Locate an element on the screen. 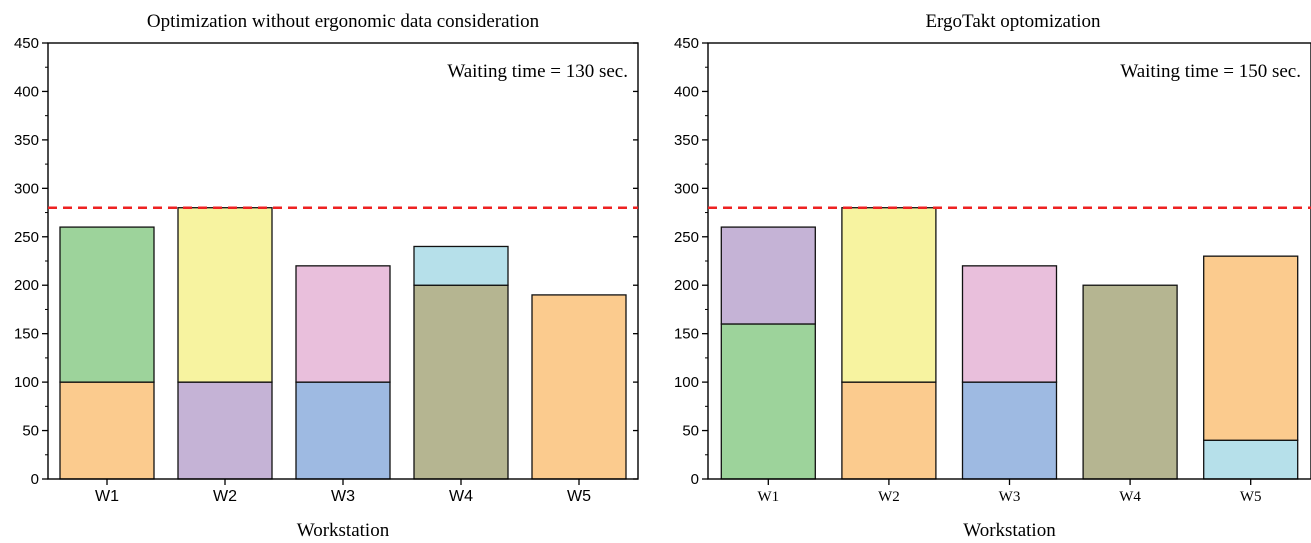  chart-title: ErgoTakt optomization is located at coordinates (1013, 21).